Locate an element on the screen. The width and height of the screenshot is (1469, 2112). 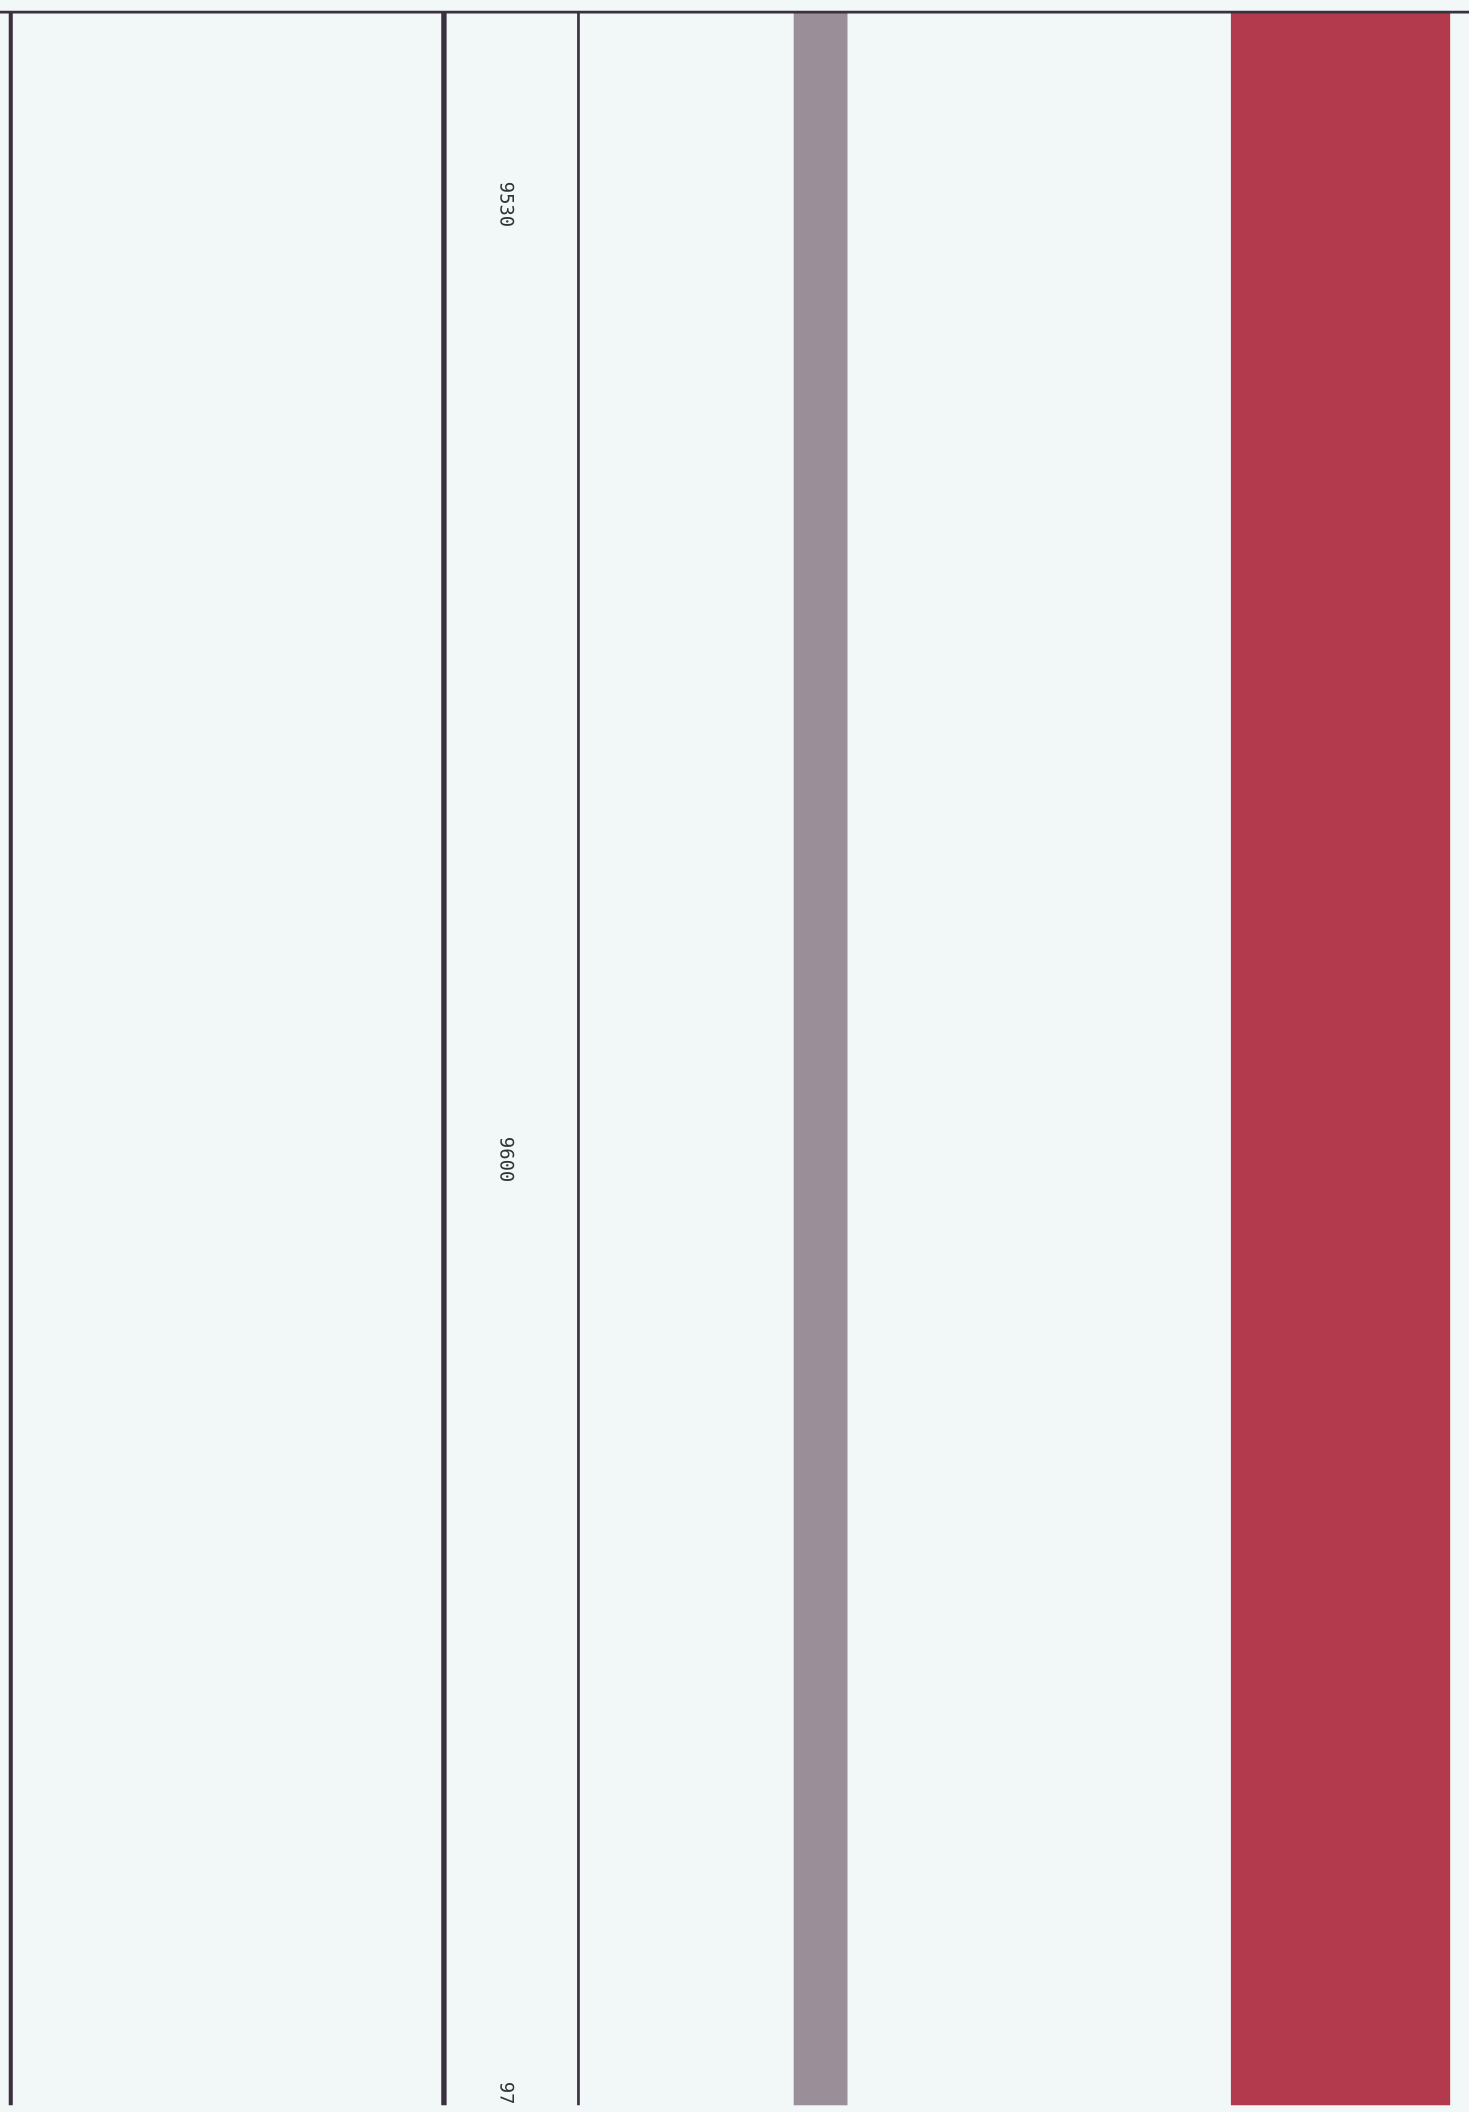
waveform-band is located at coordinates (820, 1059).